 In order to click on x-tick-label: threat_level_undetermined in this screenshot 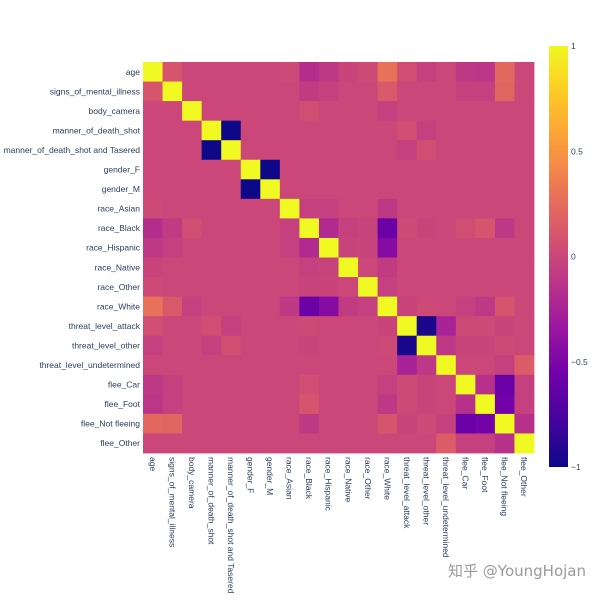, I will do `click(446, 507)`.